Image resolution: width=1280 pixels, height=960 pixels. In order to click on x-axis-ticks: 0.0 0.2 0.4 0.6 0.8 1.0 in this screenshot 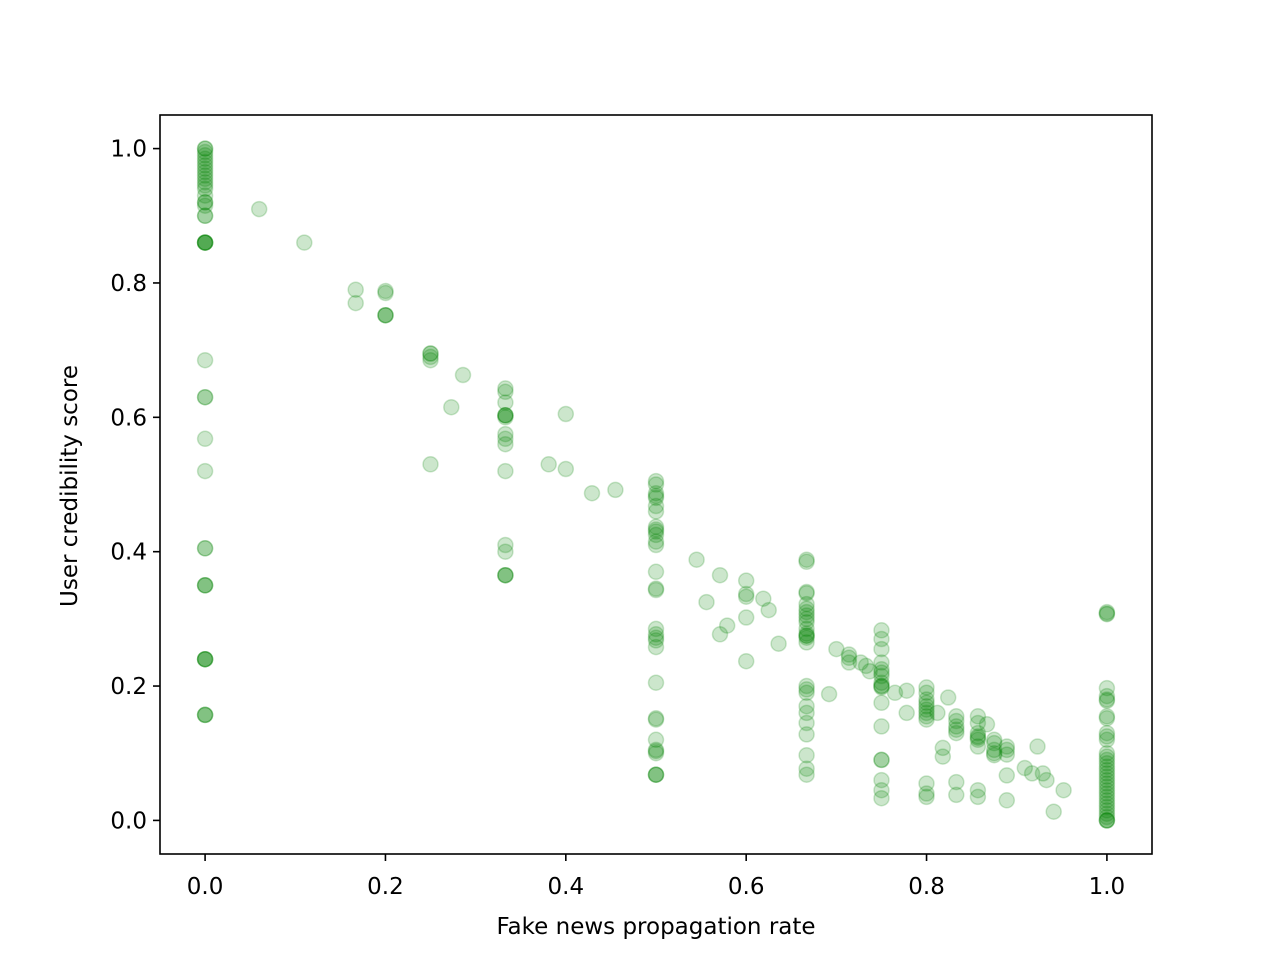, I will do `click(656, 877)`.